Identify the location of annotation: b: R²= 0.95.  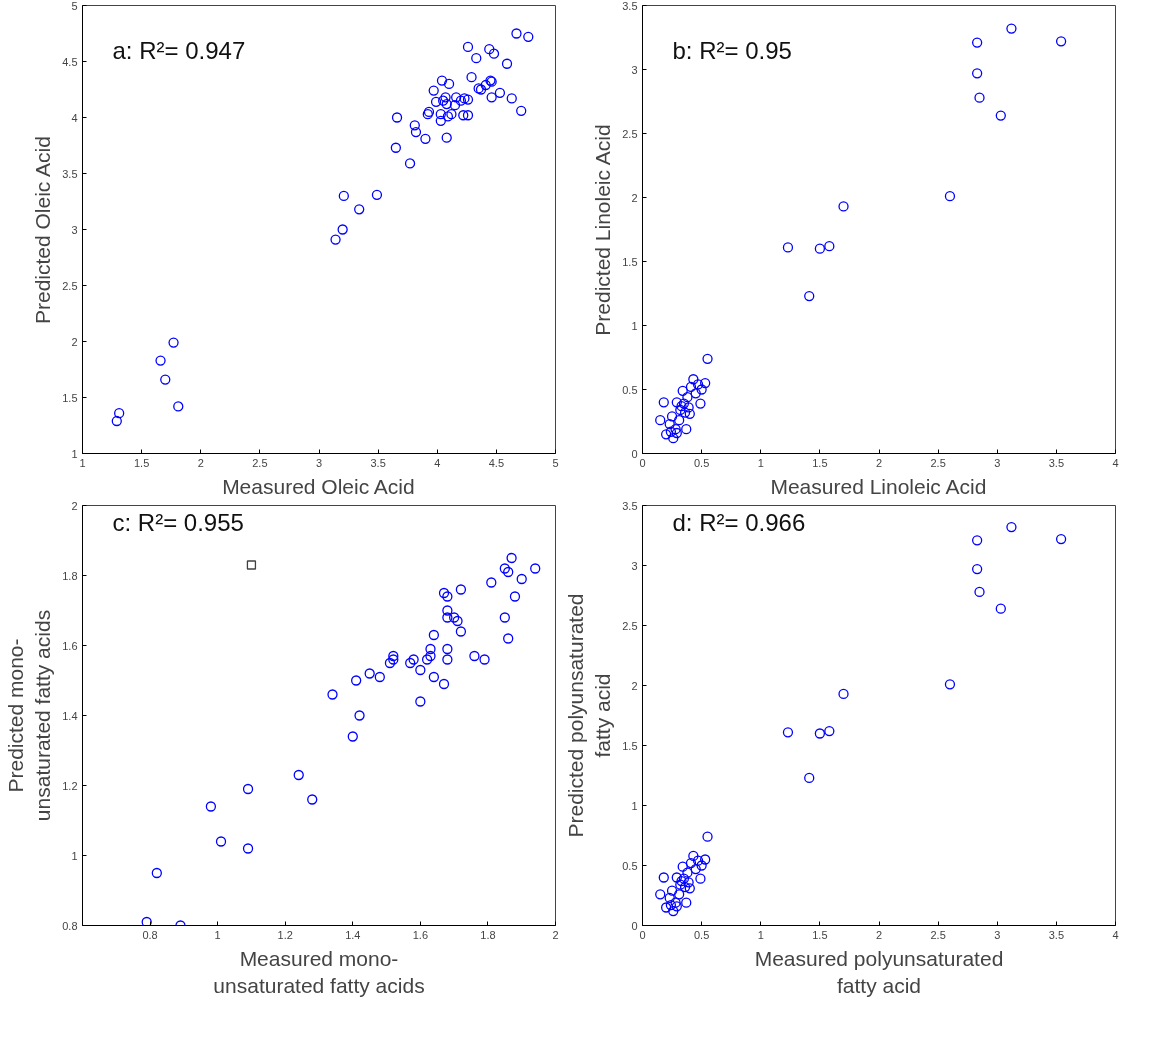
(732, 50).